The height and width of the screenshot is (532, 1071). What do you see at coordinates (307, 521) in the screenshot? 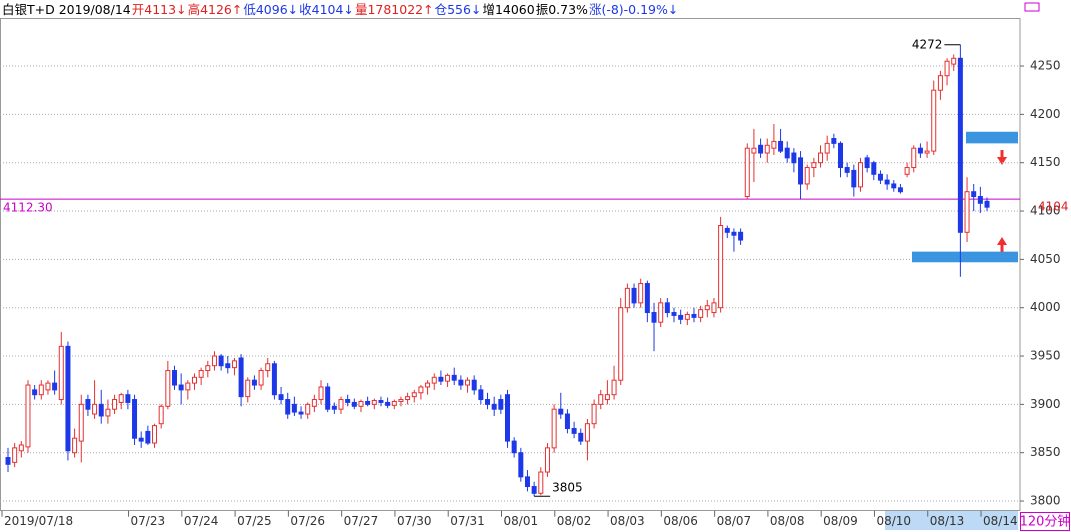
I see `x-tick-label: 07/26` at bounding box center [307, 521].